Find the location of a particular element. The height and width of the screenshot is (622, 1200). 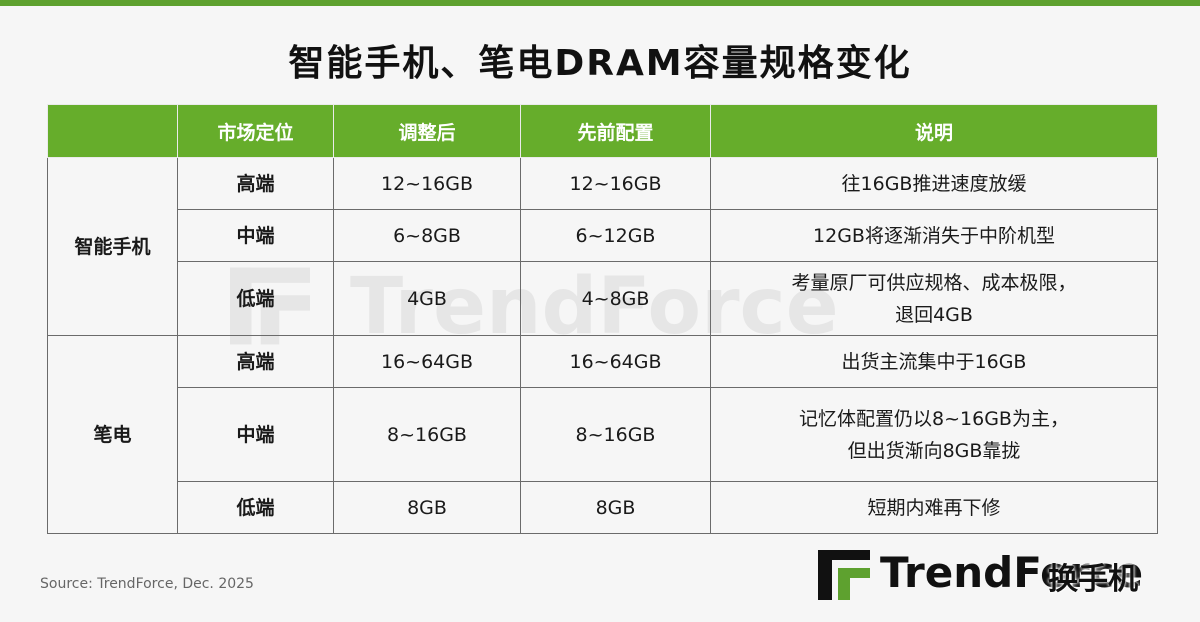

note-line: 出货主流集中于16GB is located at coordinates (934, 361).